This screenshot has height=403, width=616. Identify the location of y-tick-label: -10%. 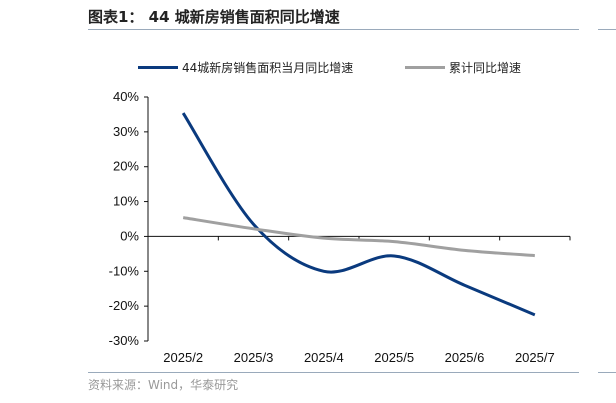
(124, 270).